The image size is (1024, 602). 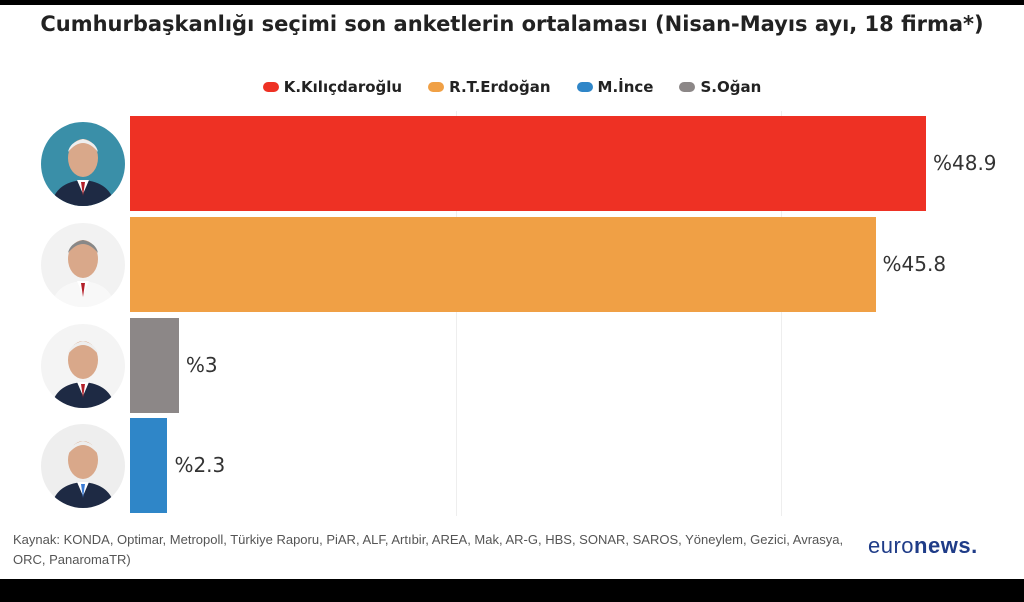 I want to click on value-label: %2.3, so click(x=200, y=464).